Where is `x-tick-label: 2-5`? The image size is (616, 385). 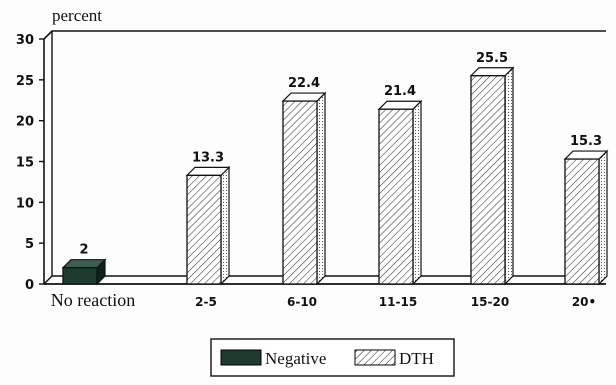
x-tick-label: 2-5 is located at coordinates (206, 302).